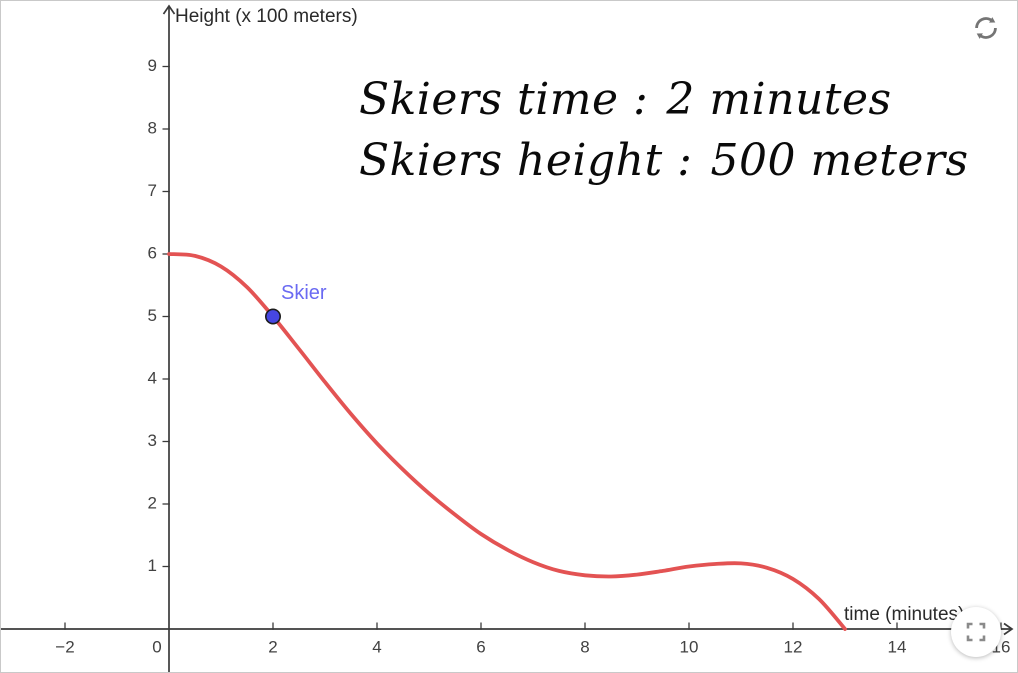 The width and height of the screenshot is (1018, 673). What do you see at coordinates (779, 99) in the screenshot?
I see `caption-time-value: 2 minutes` at bounding box center [779, 99].